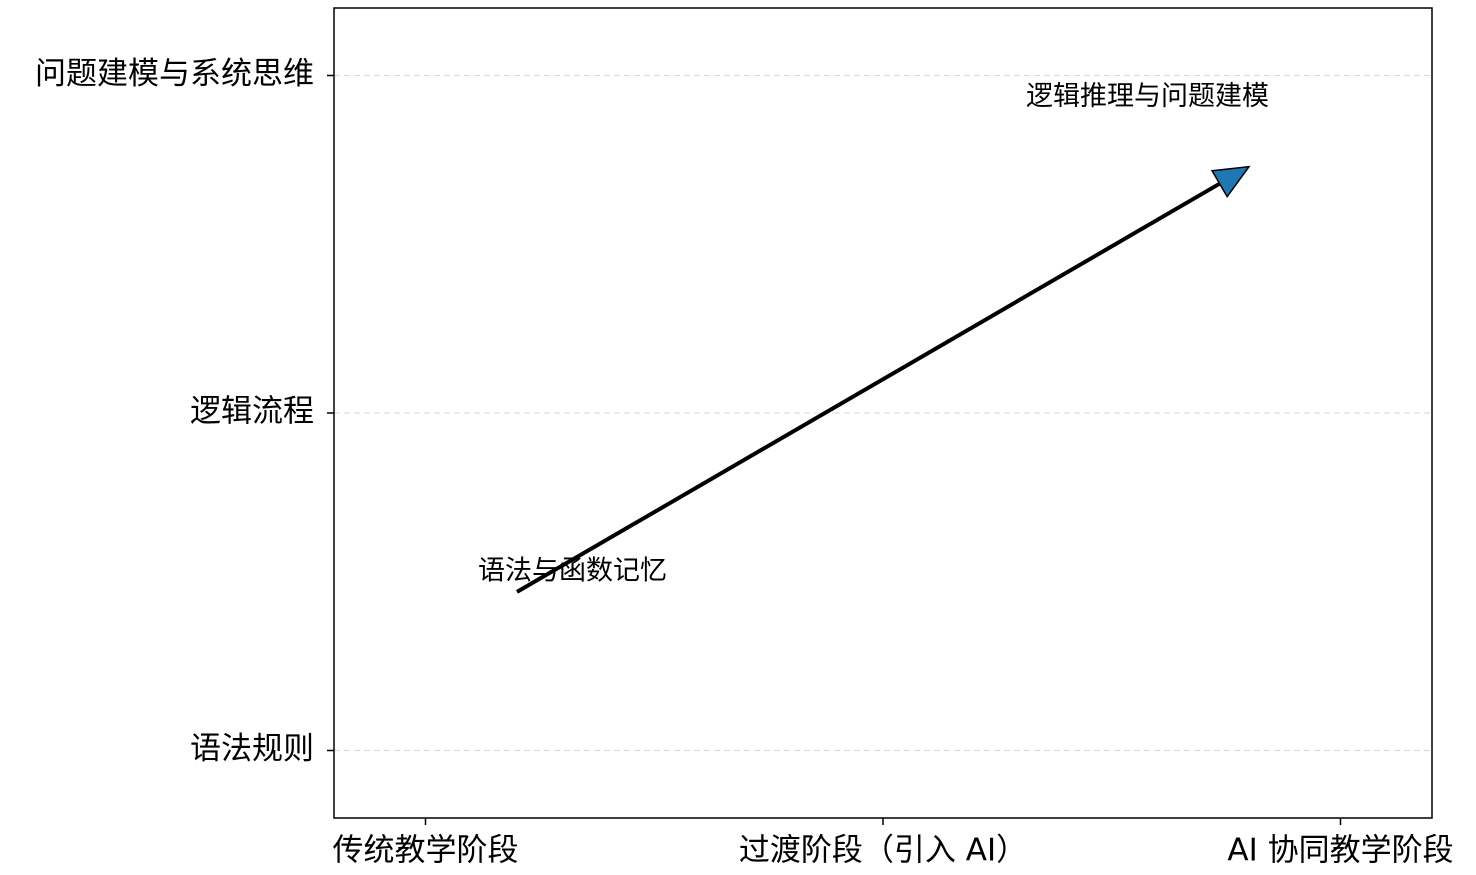 This screenshot has width=1476, height=875. What do you see at coordinates (883, 851) in the screenshot?
I see `x-tick-label: 过渡阶段（引入 AI）` at bounding box center [883, 851].